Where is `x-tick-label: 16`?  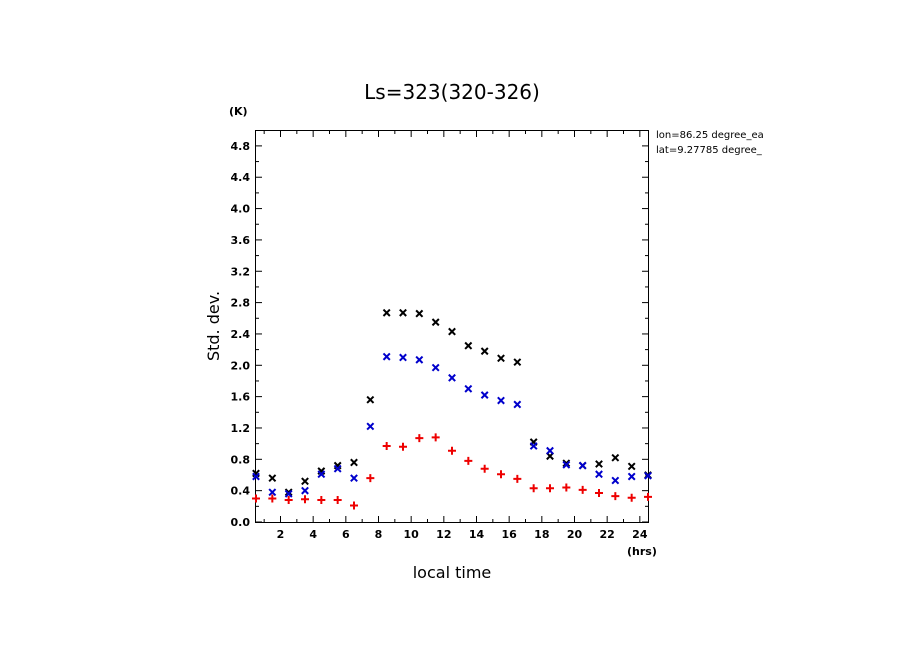 x-tick-label: 16 is located at coordinates (510, 534).